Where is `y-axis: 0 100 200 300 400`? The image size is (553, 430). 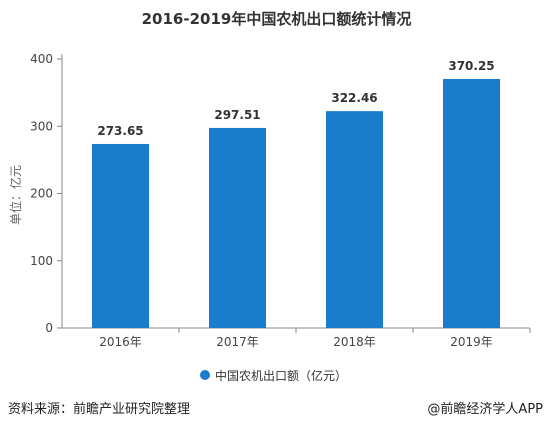
y-axis: 0 100 200 300 400 is located at coordinates (46, 193).